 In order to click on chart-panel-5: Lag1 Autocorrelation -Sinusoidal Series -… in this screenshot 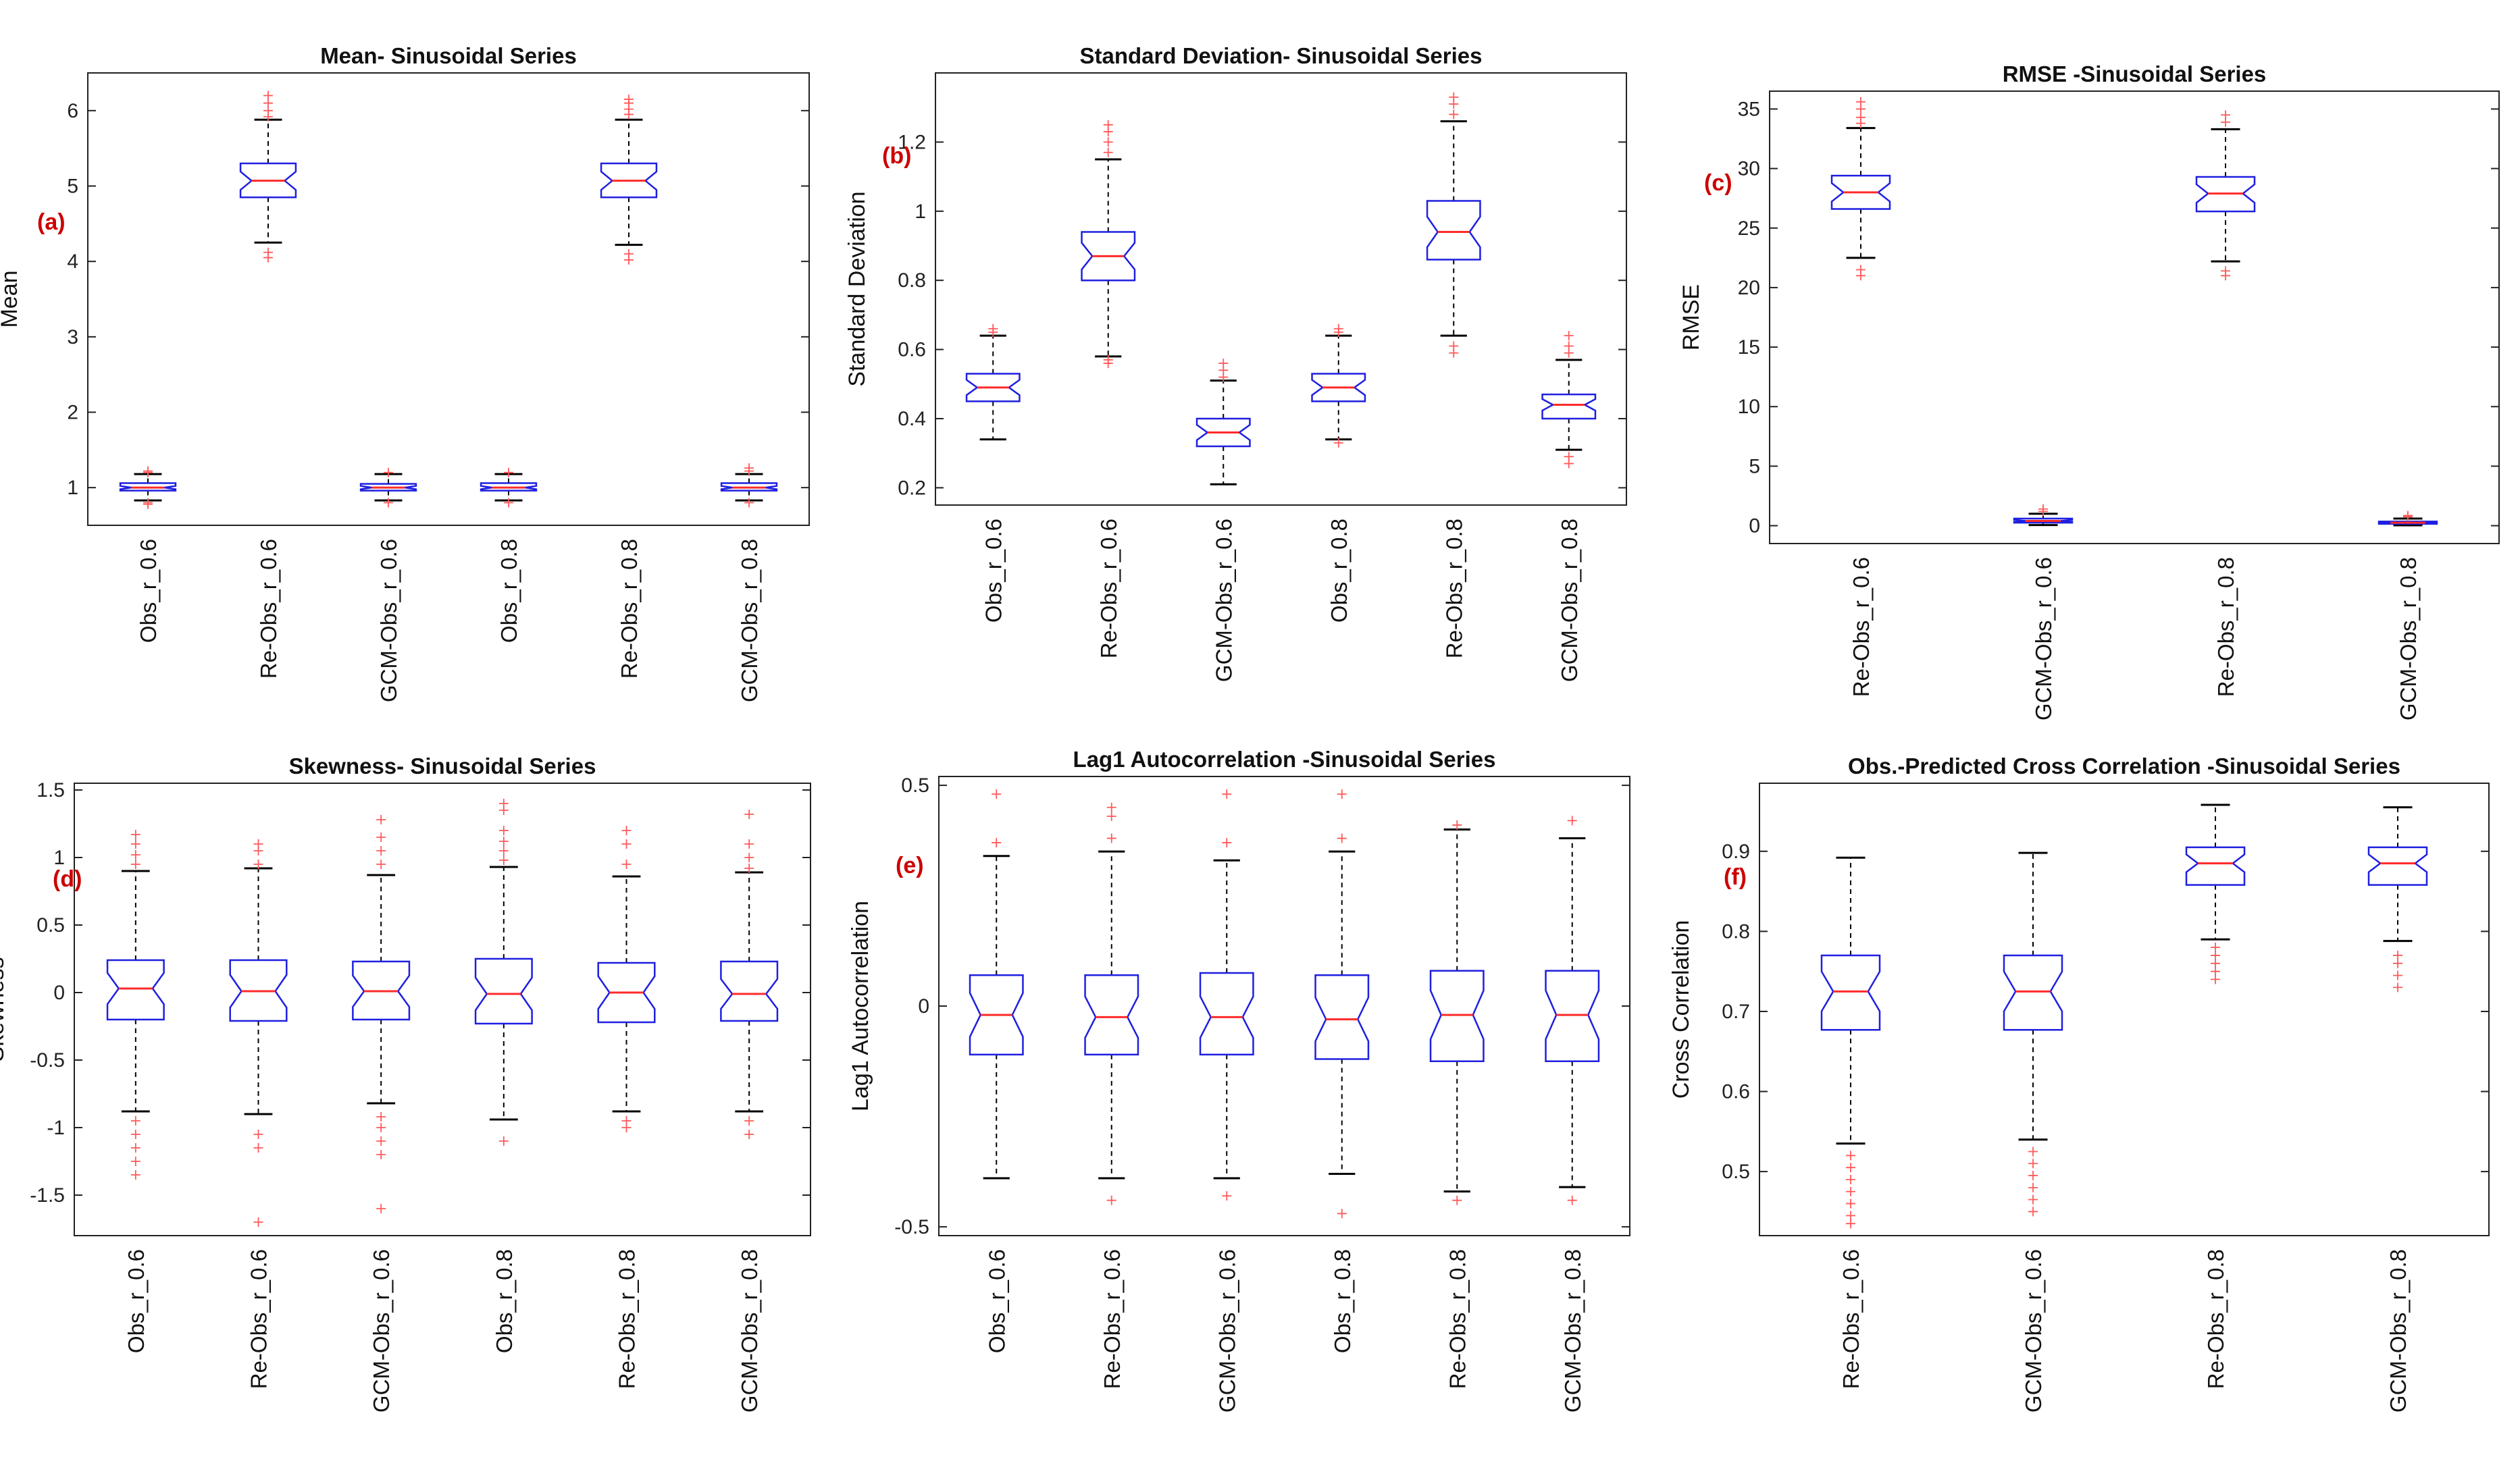, I will do `click(1239, 1080)`.